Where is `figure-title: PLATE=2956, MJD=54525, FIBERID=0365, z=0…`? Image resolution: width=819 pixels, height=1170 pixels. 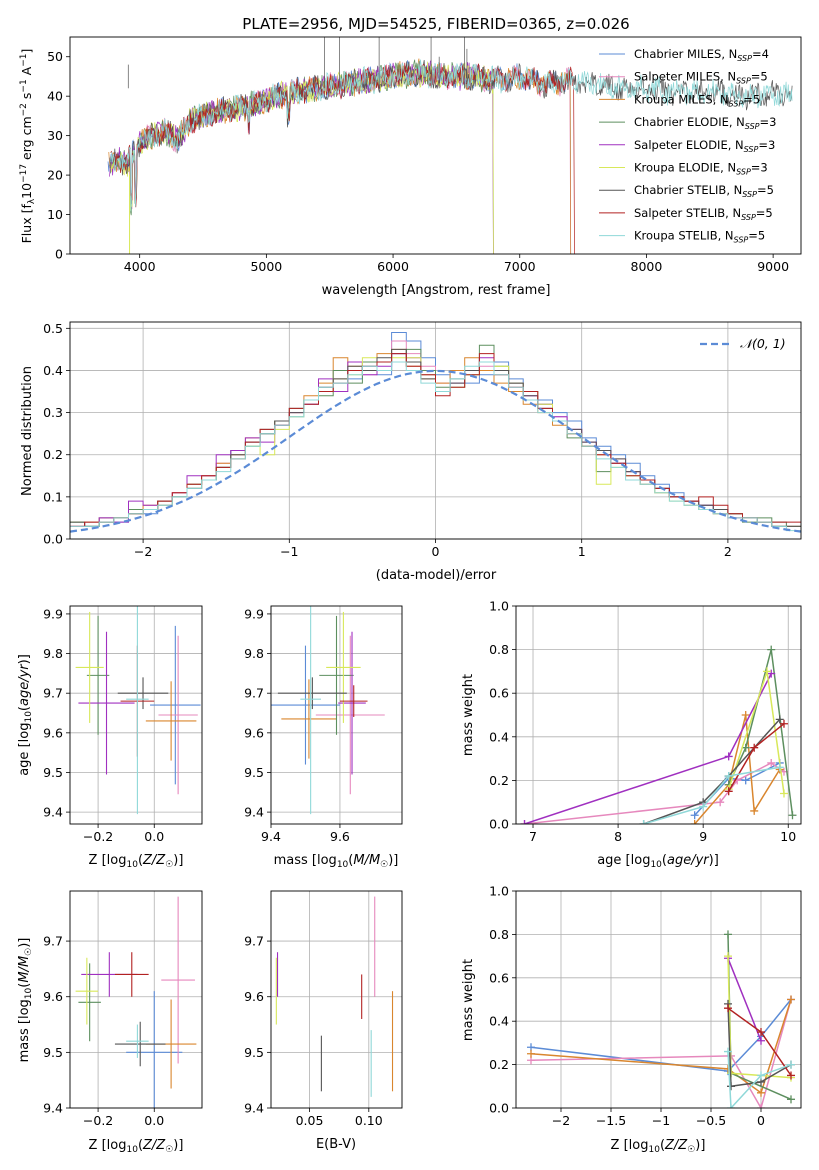
figure-title: PLATE=2956, MJD=54525, FIBERID=0365, z=0… is located at coordinates (435, 24).